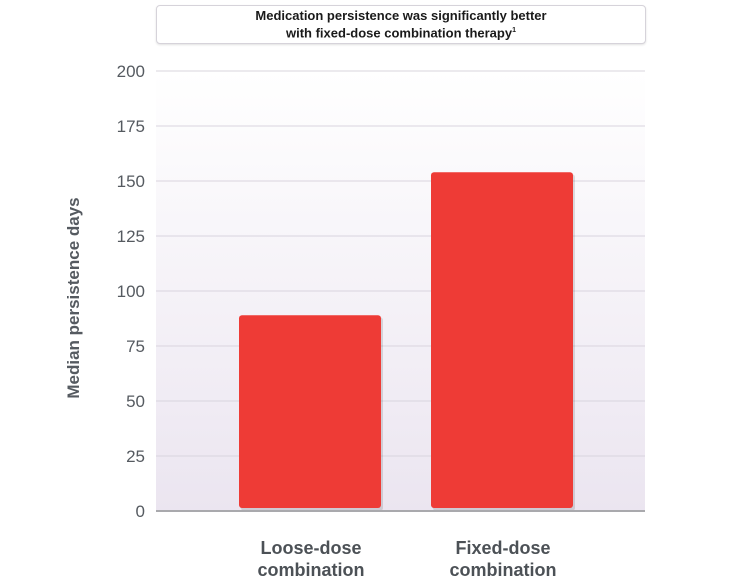 This screenshot has height=581, width=730. What do you see at coordinates (401, 33) in the screenshot?
I see `chart-title-line-2: with fixed-dose combination therapy1` at bounding box center [401, 33].